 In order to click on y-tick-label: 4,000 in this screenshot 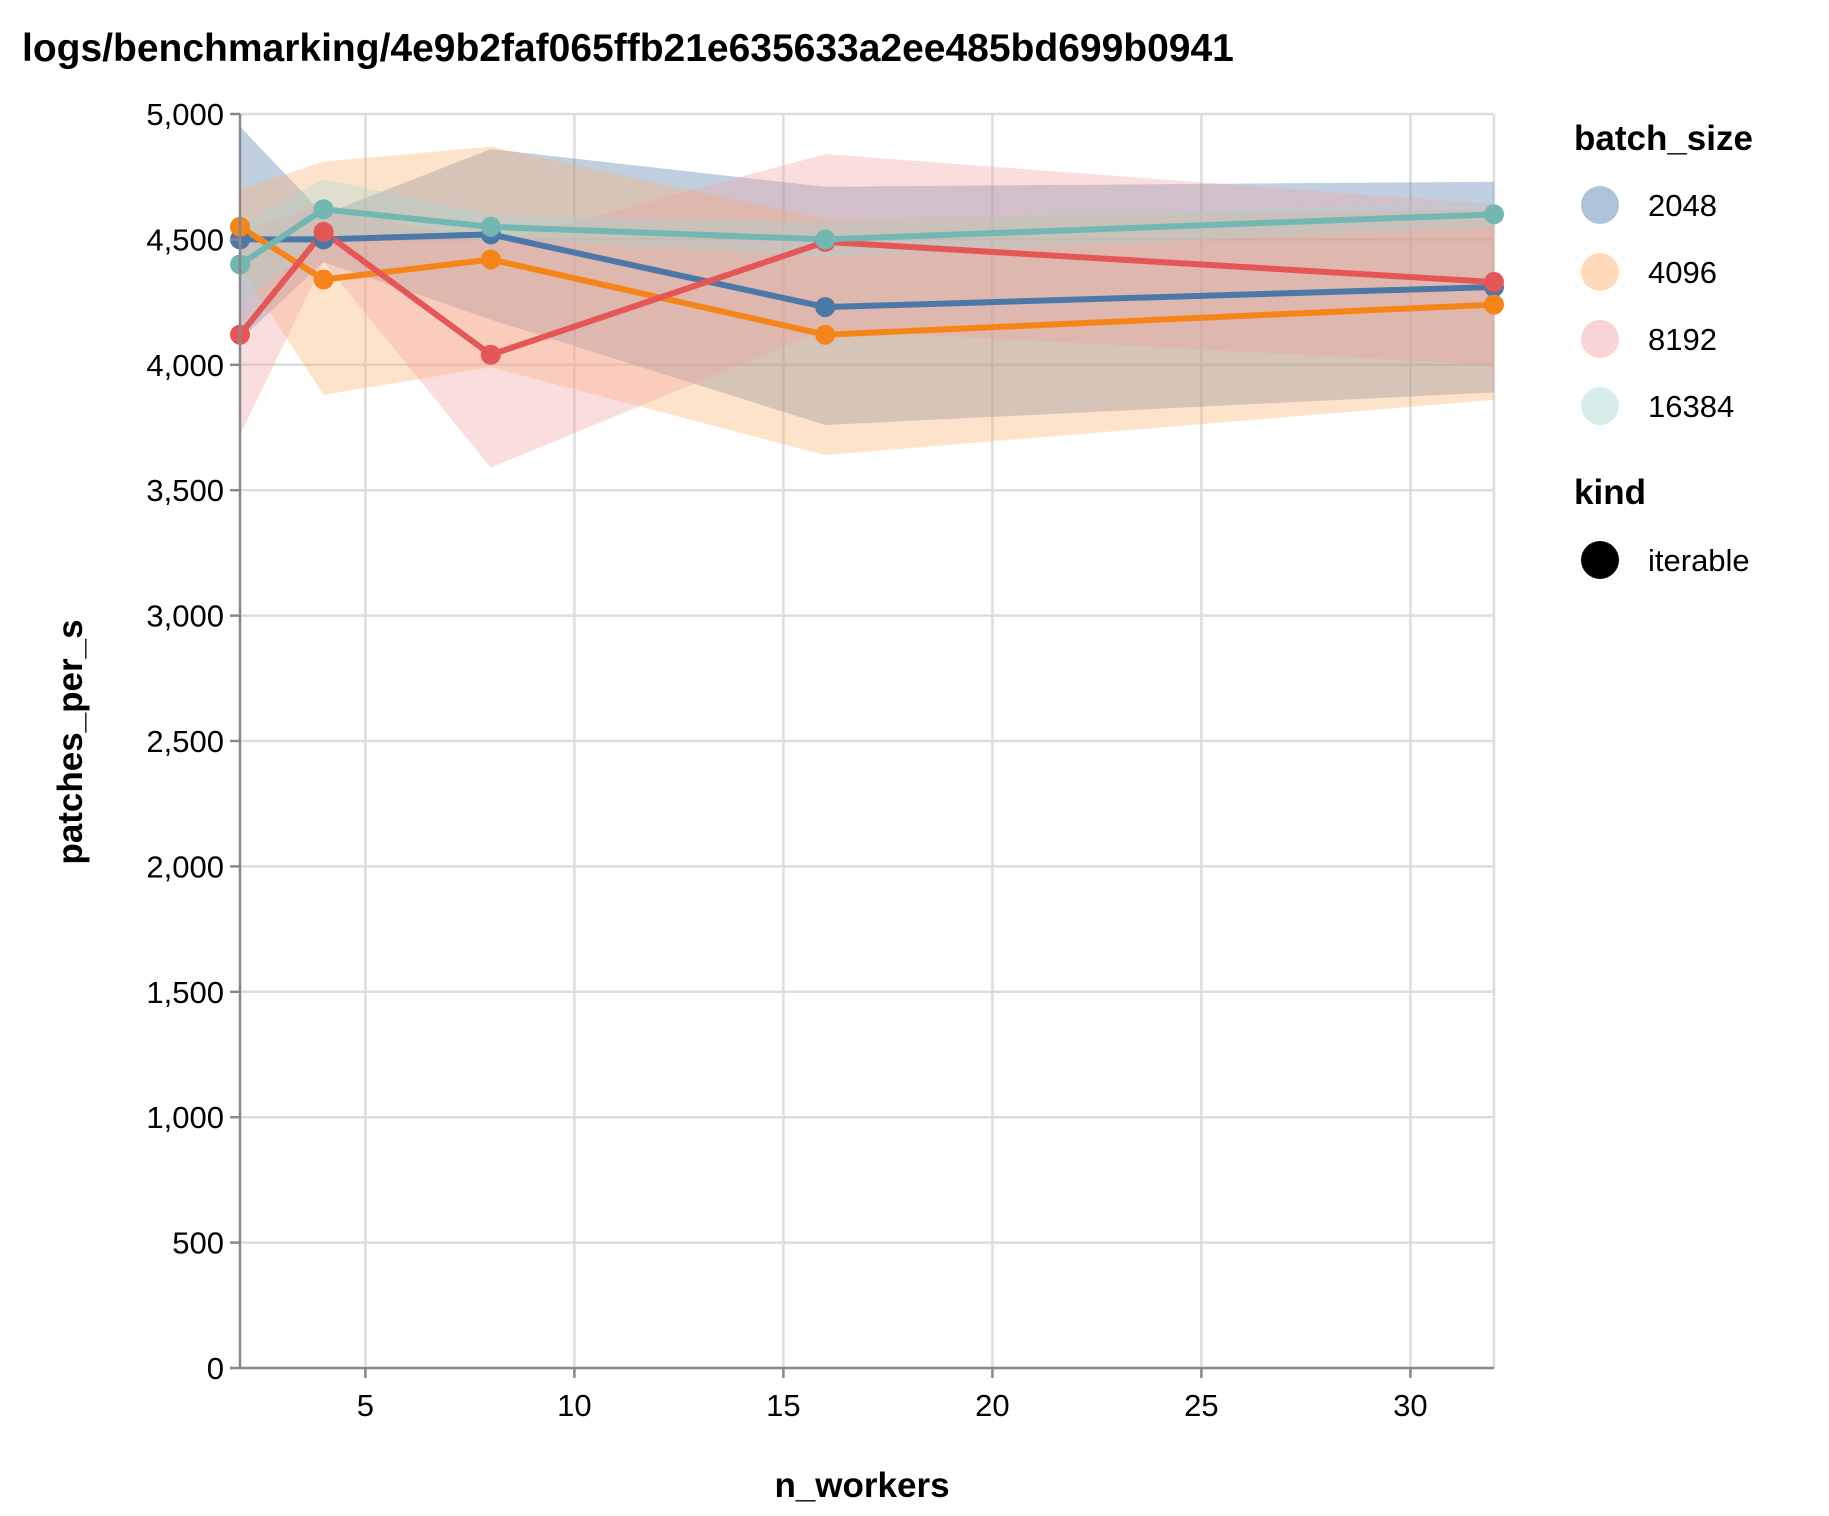, I will do `click(185, 365)`.